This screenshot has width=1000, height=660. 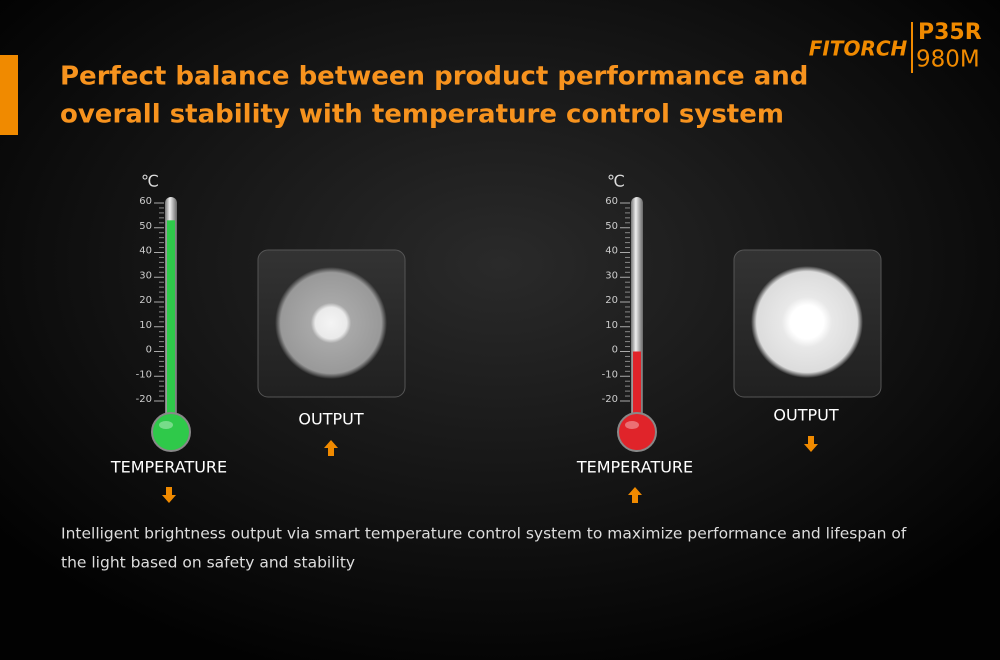 What do you see at coordinates (950, 32) in the screenshot?
I see `model: P35R` at bounding box center [950, 32].